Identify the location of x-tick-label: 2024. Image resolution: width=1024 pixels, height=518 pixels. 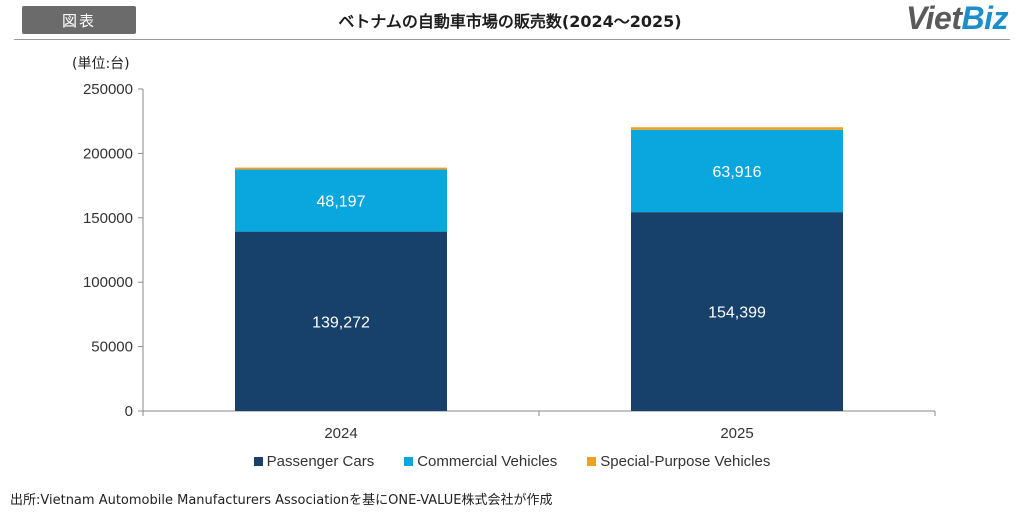
(340, 433).